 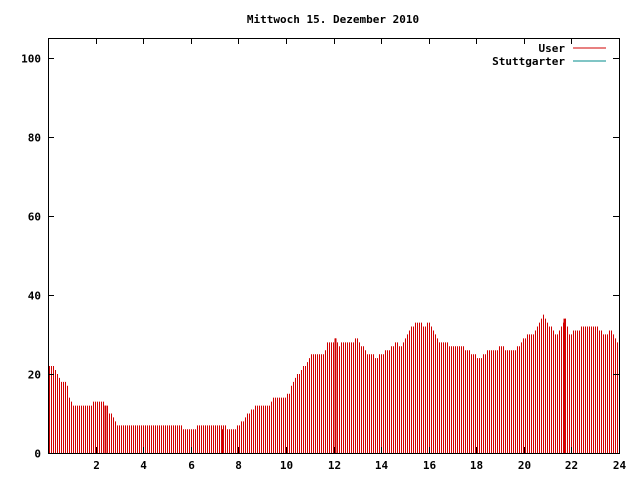 What do you see at coordinates (476, 465) in the screenshot?
I see `x-tick-label: 18` at bounding box center [476, 465].